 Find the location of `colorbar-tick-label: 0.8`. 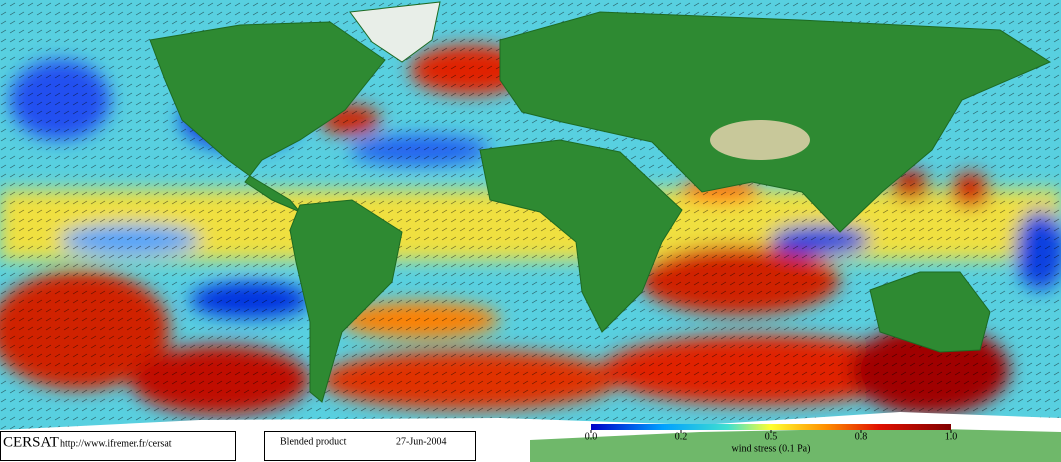

colorbar-tick-label: 0.8 is located at coordinates (861, 436).